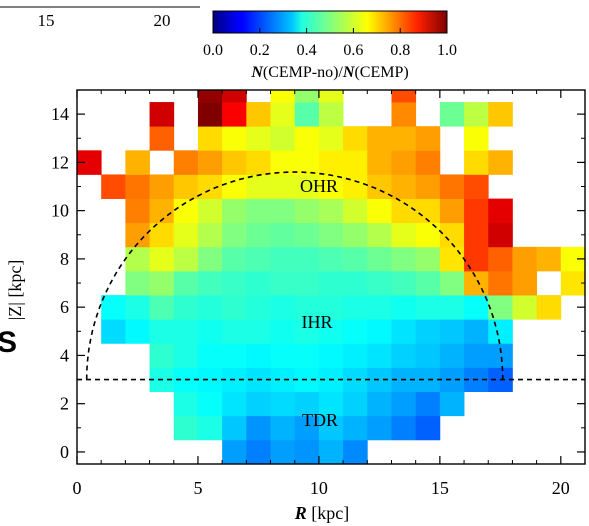  What do you see at coordinates (307, 50) in the screenshot?
I see `colorbar-tick-label: 0.4` at bounding box center [307, 50].